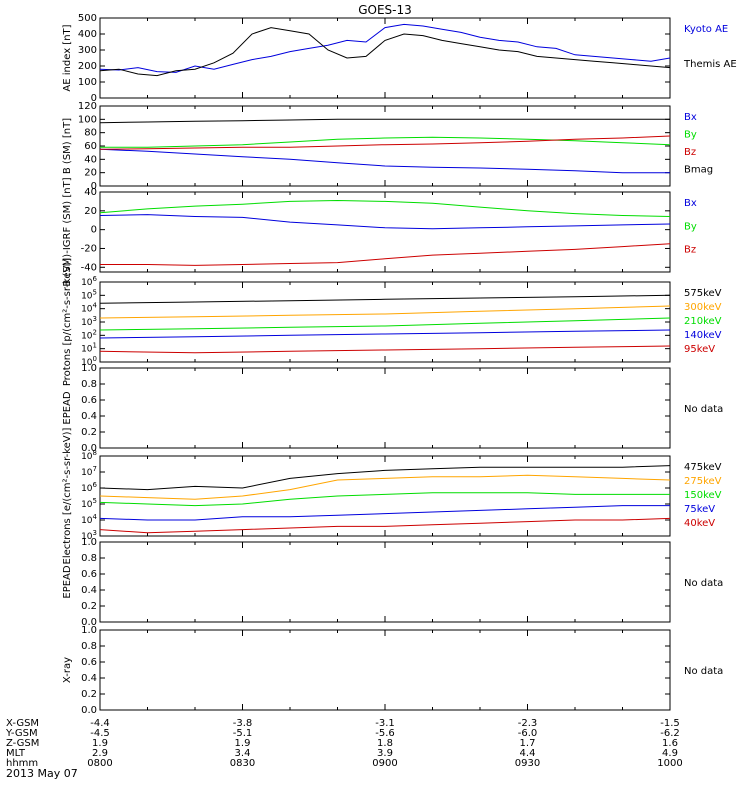 The height and width of the screenshot is (800, 750). I want to click on x-axis-value: 1000, so click(669, 763).